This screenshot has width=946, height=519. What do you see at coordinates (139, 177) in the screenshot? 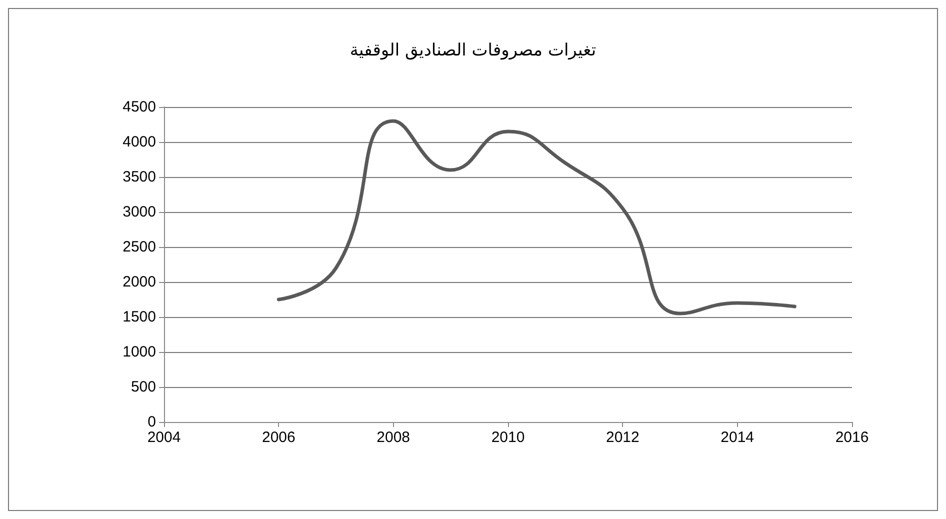
I see `y-tick-label: 3500` at bounding box center [139, 177].